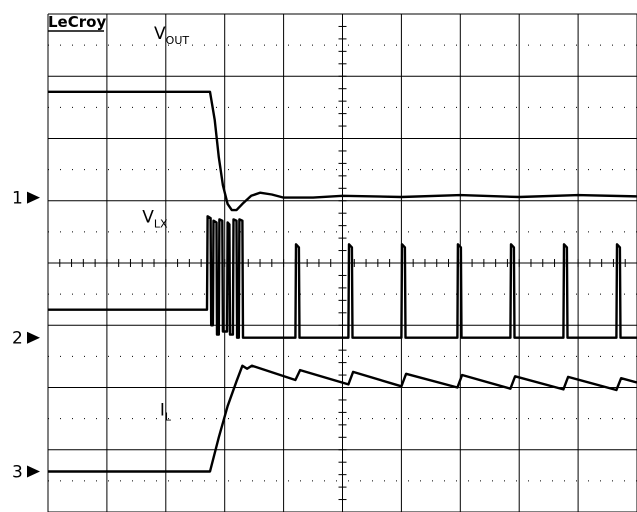 This screenshot has height=512, width=637. I want to click on channel-marker-3: 3, so click(17, 473).